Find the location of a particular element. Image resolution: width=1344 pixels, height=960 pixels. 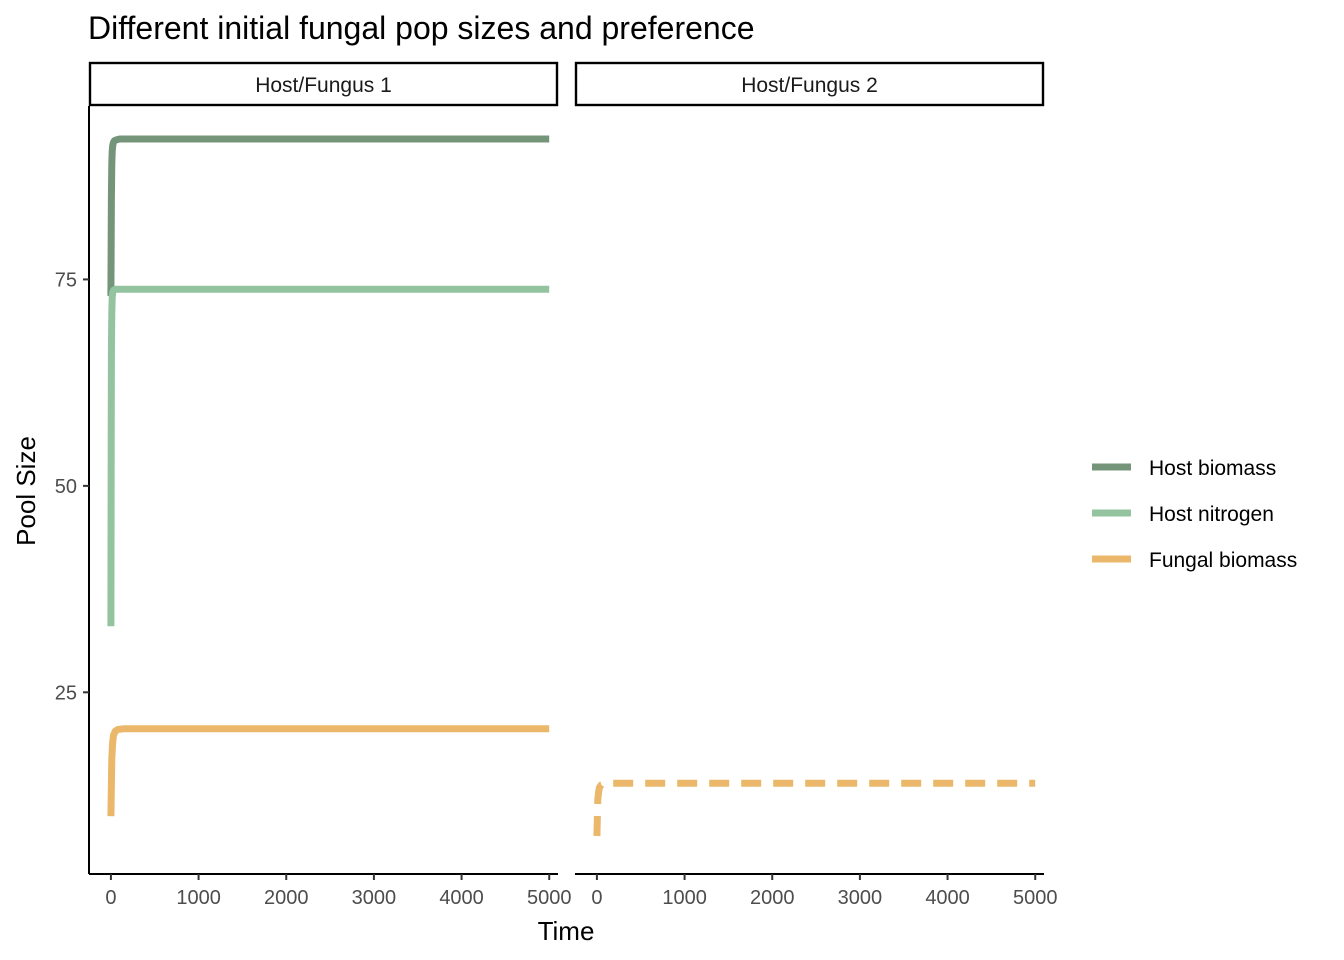

legend-label: Host biomass is located at coordinates (1212, 468).